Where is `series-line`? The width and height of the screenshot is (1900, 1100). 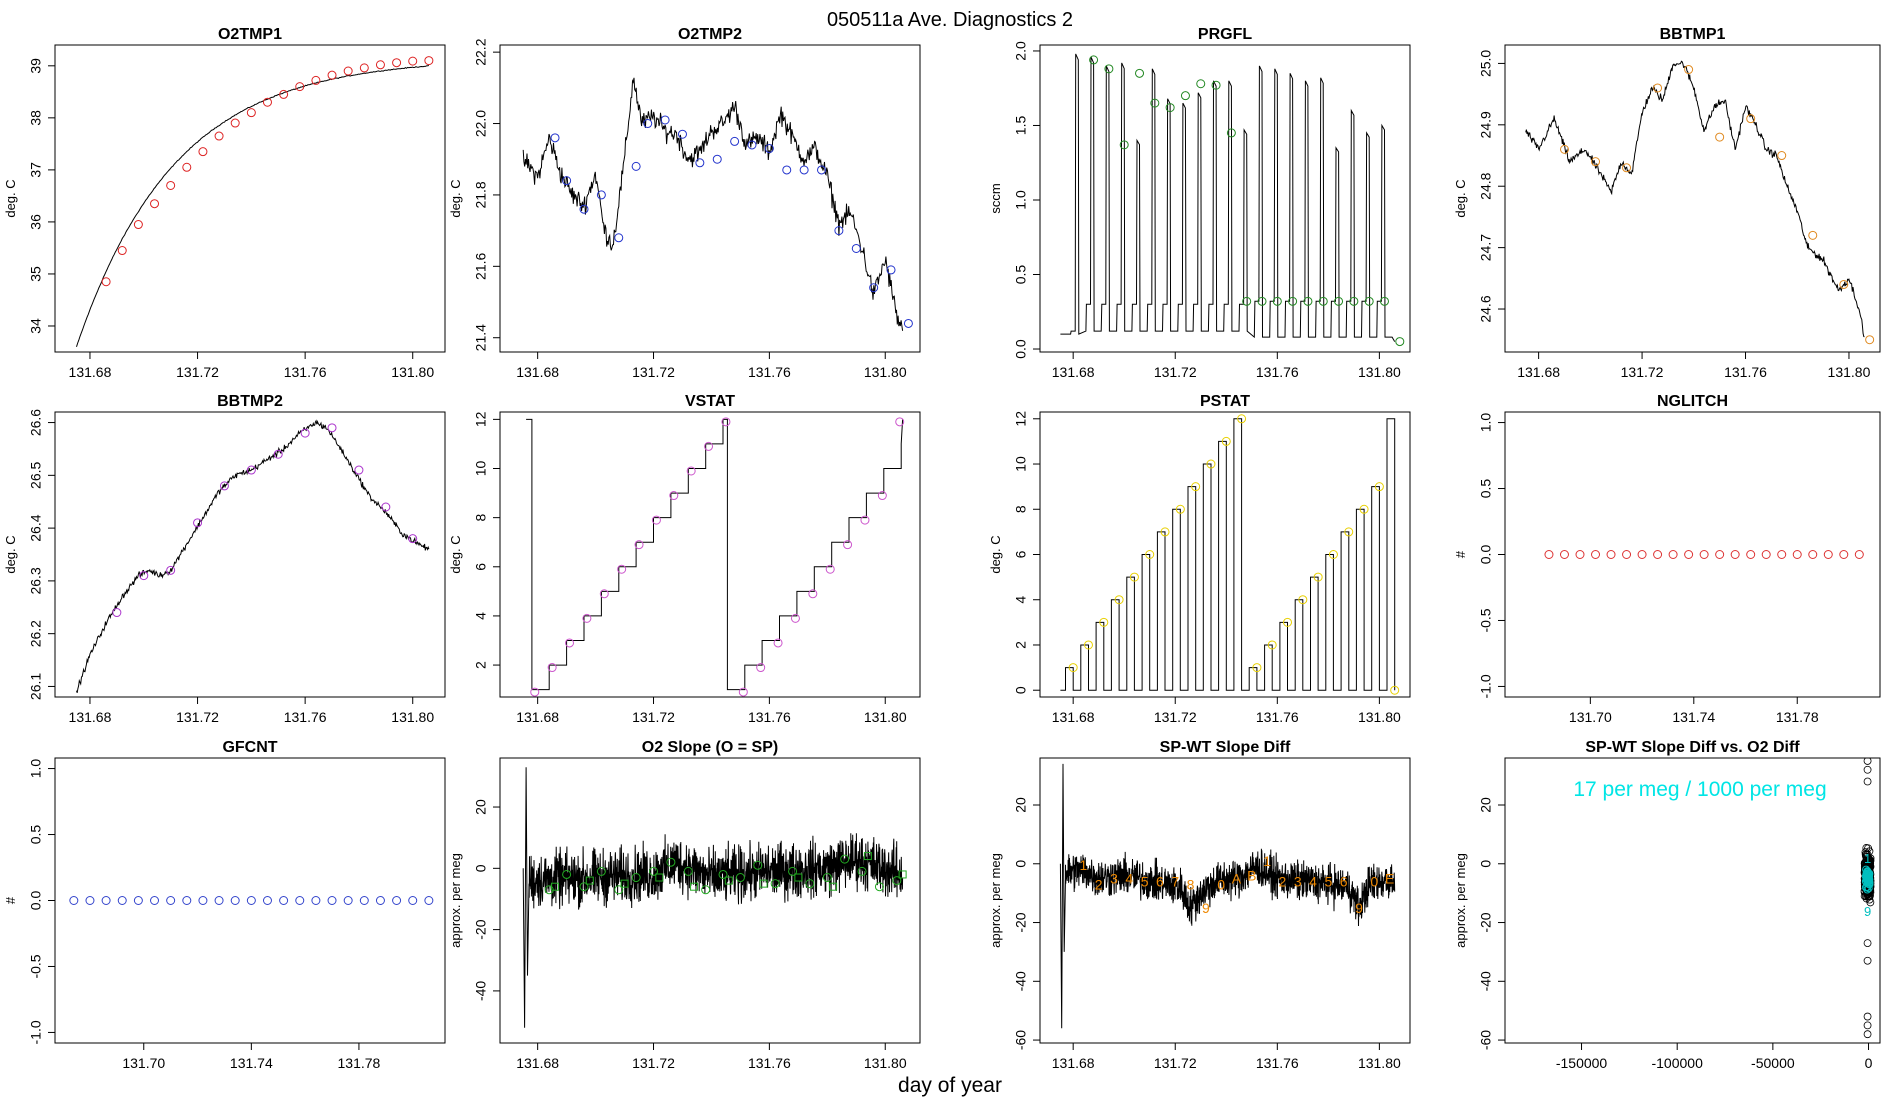 series-line is located at coordinates (1228, 197).